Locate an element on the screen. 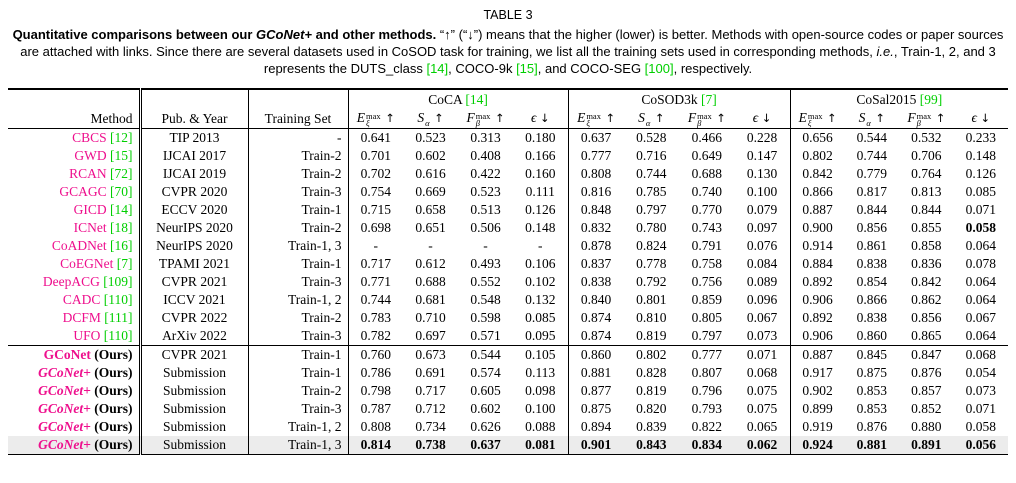  metric-value-cell: 0.528 is located at coordinates (651, 137).